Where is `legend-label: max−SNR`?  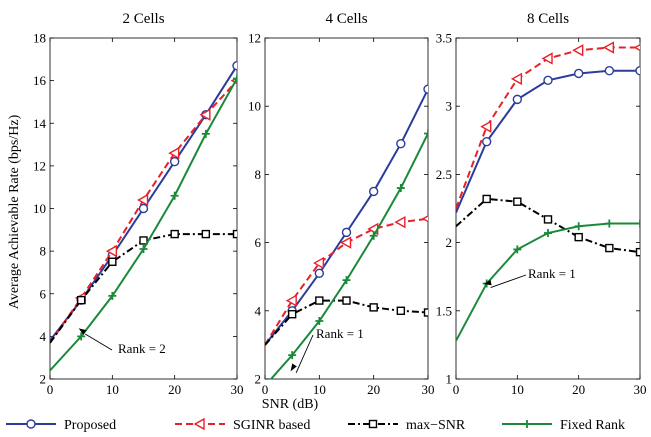 legend-label: max−SNR is located at coordinates (436, 425).